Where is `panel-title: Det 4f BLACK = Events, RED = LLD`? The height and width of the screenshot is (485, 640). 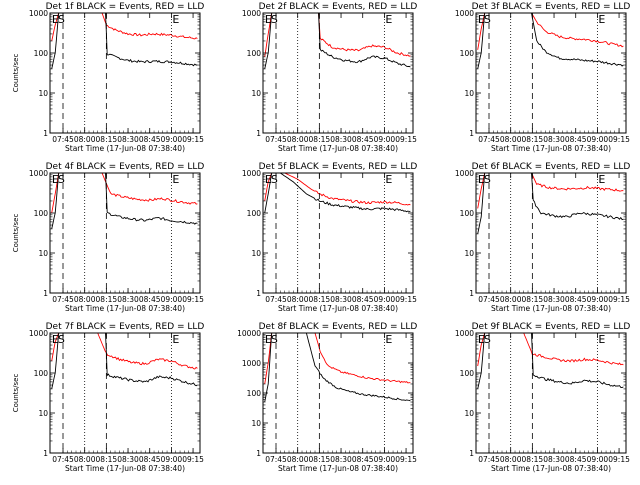
panel-title: Det 4f BLACK = Events, RED = LLD is located at coordinates (125, 167).